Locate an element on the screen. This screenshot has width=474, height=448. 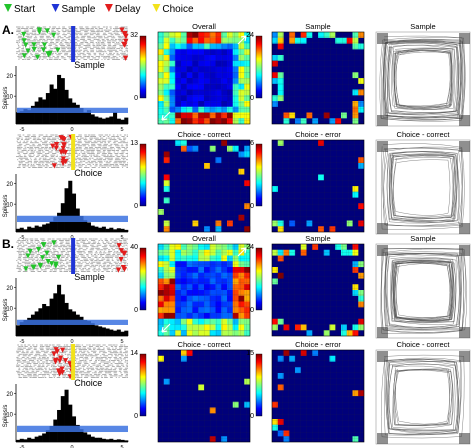
colorbar-max-label: 32 is located at coordinates (134, 35).